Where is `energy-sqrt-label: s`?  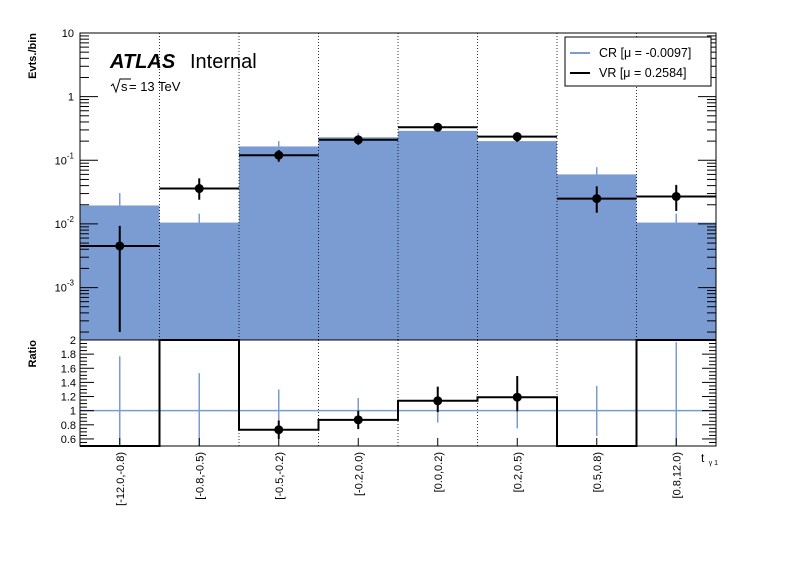 energy-sqrt-label: s is located at coordinates (124, 86).